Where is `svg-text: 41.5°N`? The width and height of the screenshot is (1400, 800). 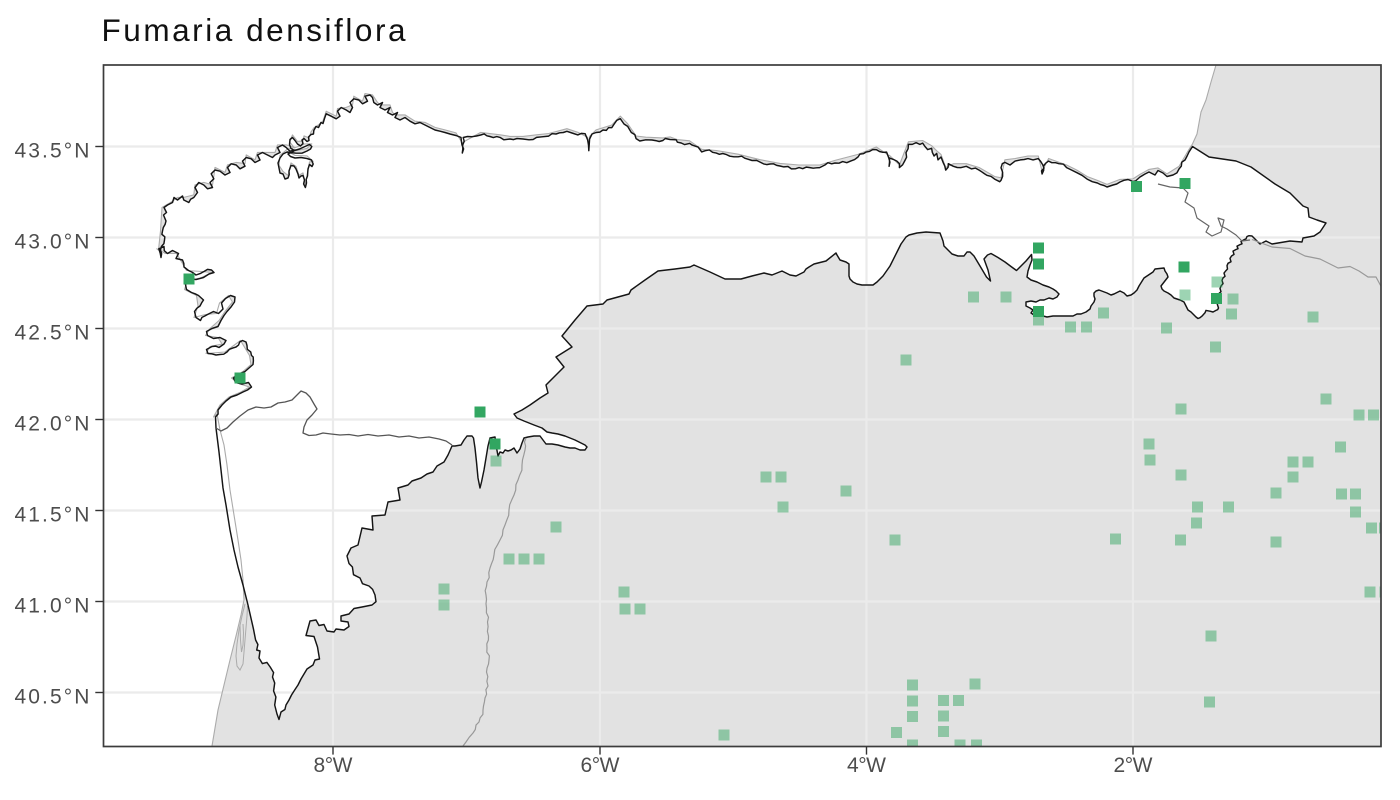
svg-text: 41.5°N is located at coordinates (52, 515).